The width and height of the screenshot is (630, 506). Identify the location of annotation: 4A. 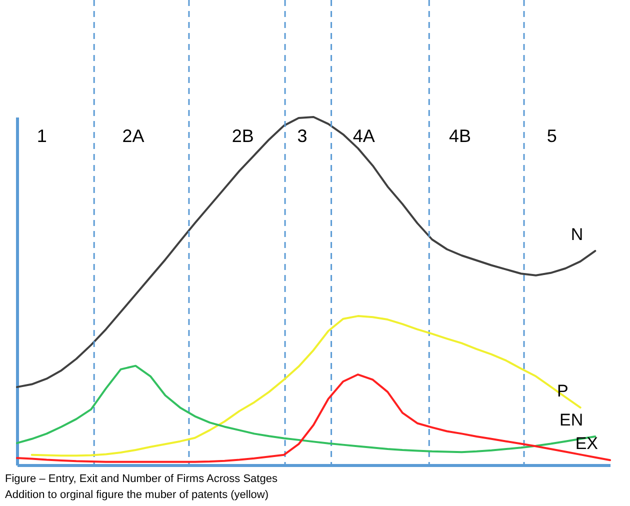
(363, 136).